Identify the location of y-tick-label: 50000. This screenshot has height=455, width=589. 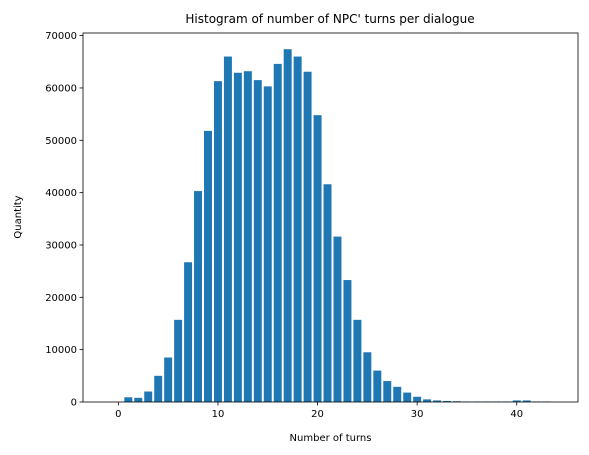
(61, 141).